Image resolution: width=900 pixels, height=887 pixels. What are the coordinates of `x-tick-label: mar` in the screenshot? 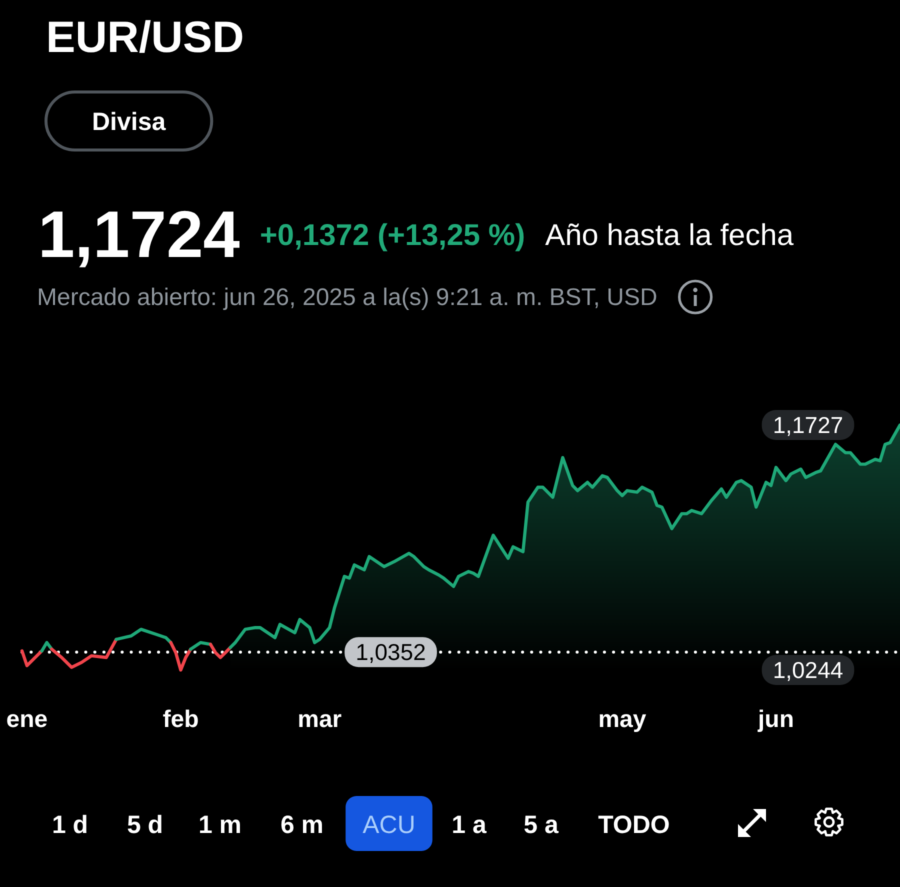 It's located at (320, 719).